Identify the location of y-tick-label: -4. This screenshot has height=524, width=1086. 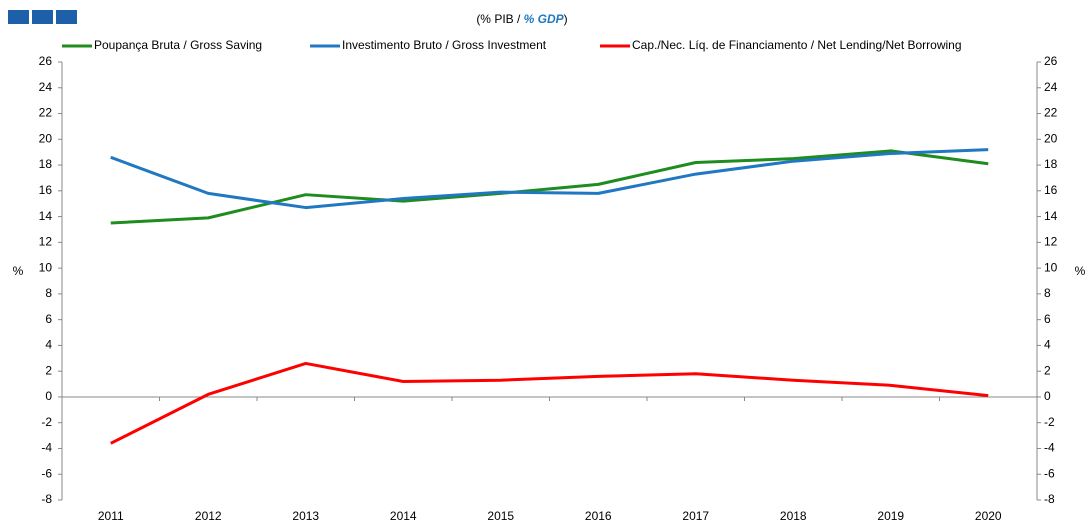
(46, 448).